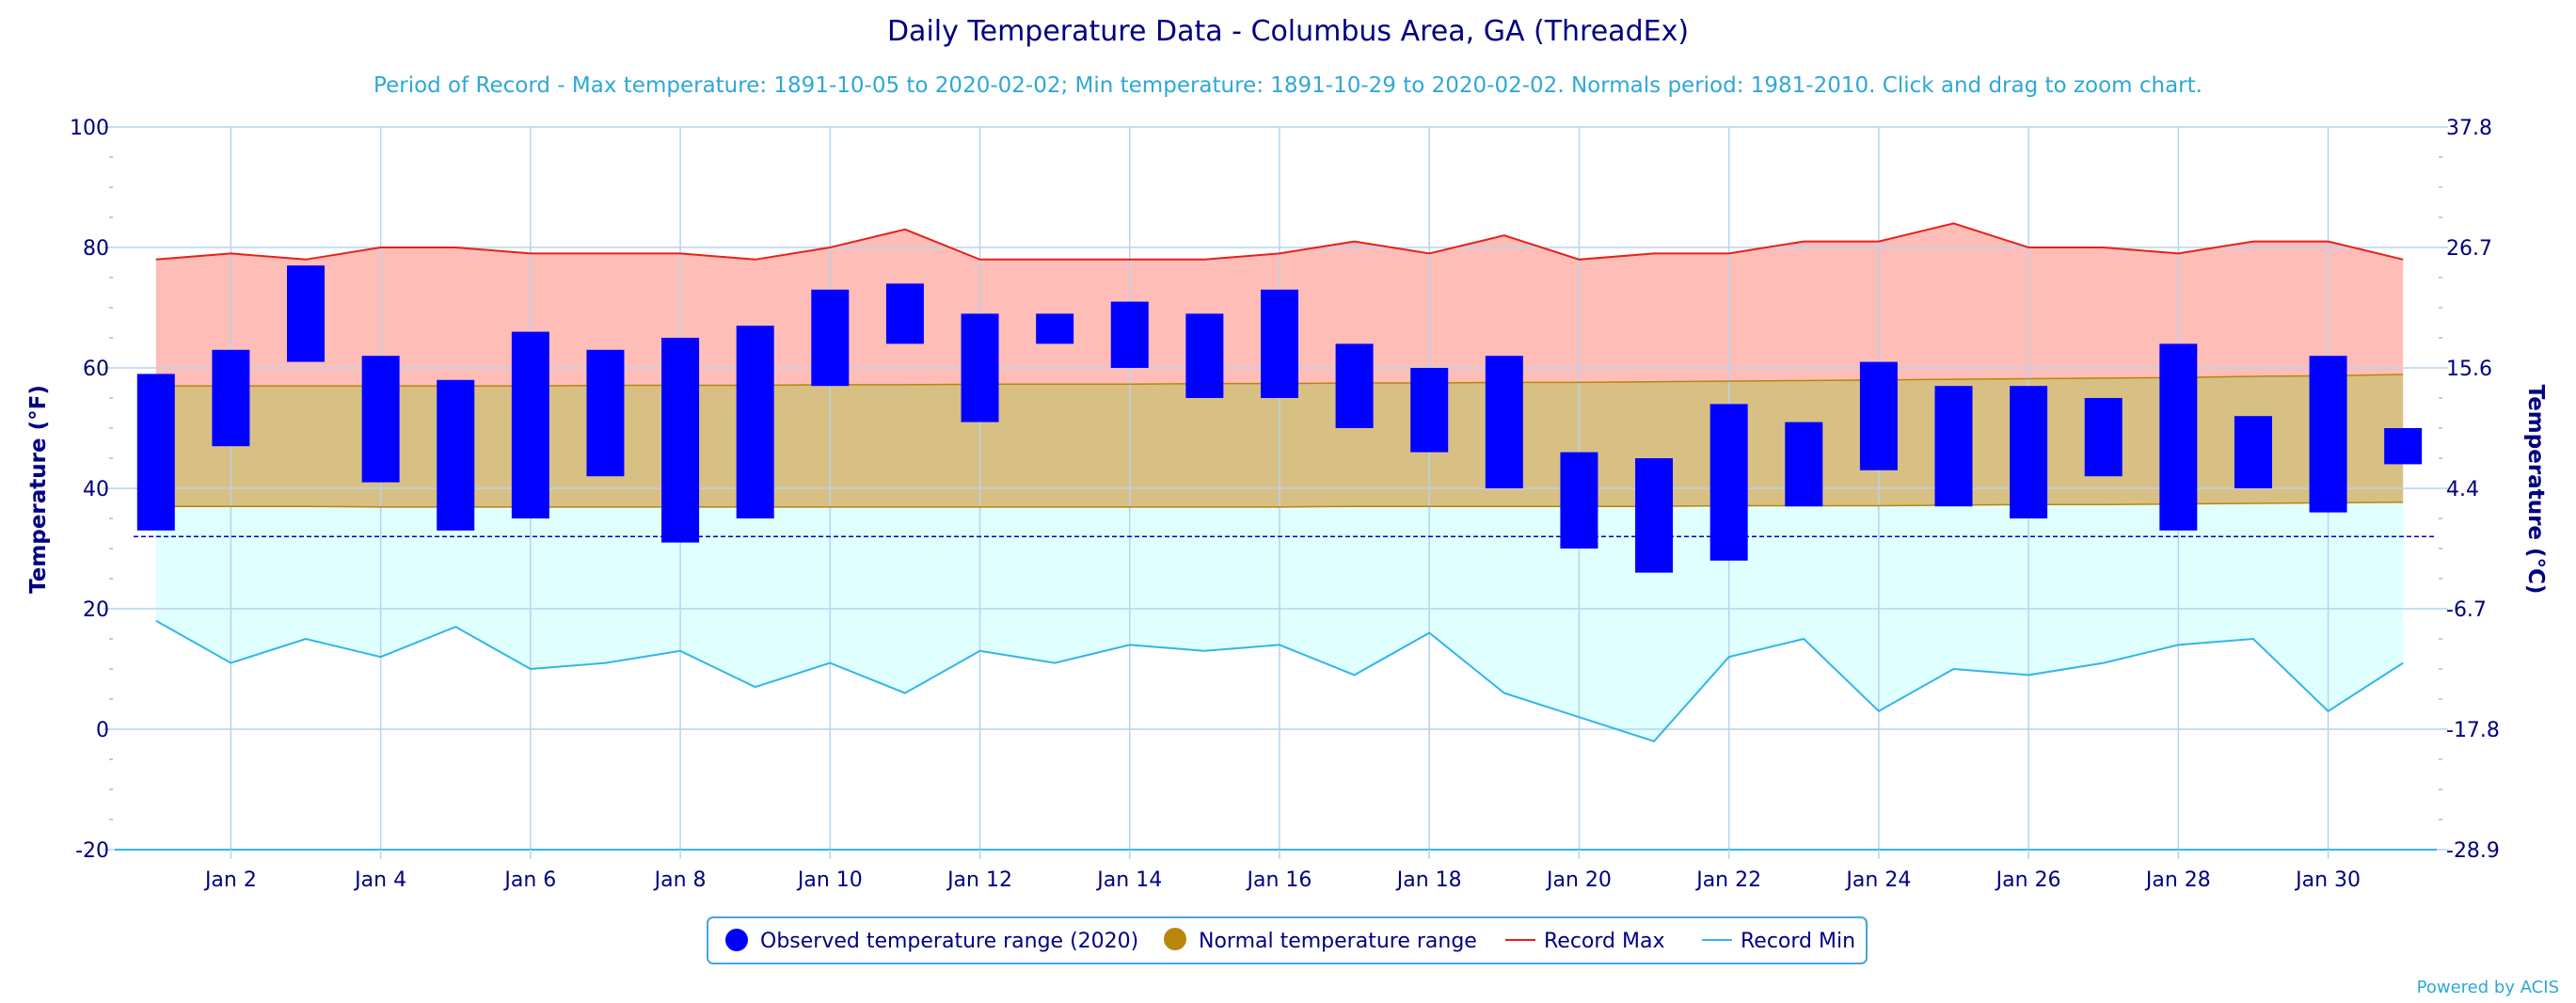 This screenshot has height=1003, width=2576. I want to click on y-tick-label-right: -17.8, so click(2473, 730).